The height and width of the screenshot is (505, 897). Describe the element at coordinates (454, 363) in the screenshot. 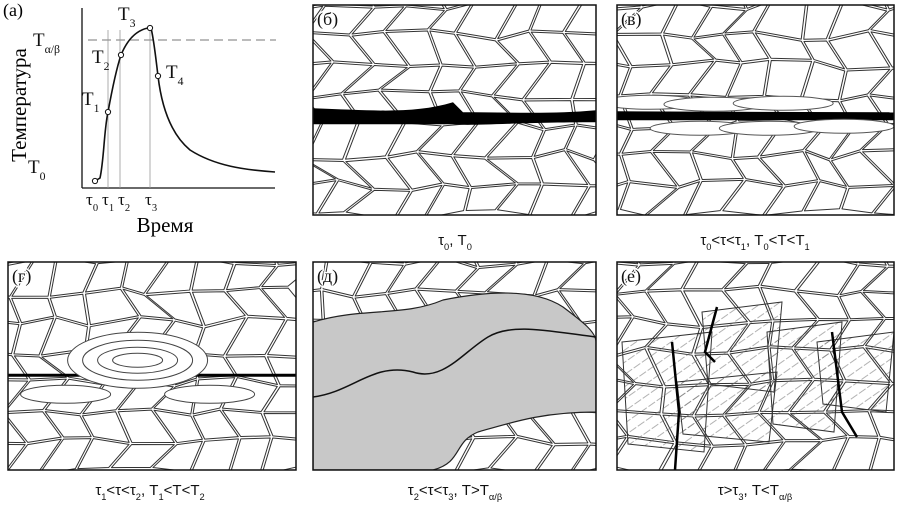

I see `boundary` at that location.